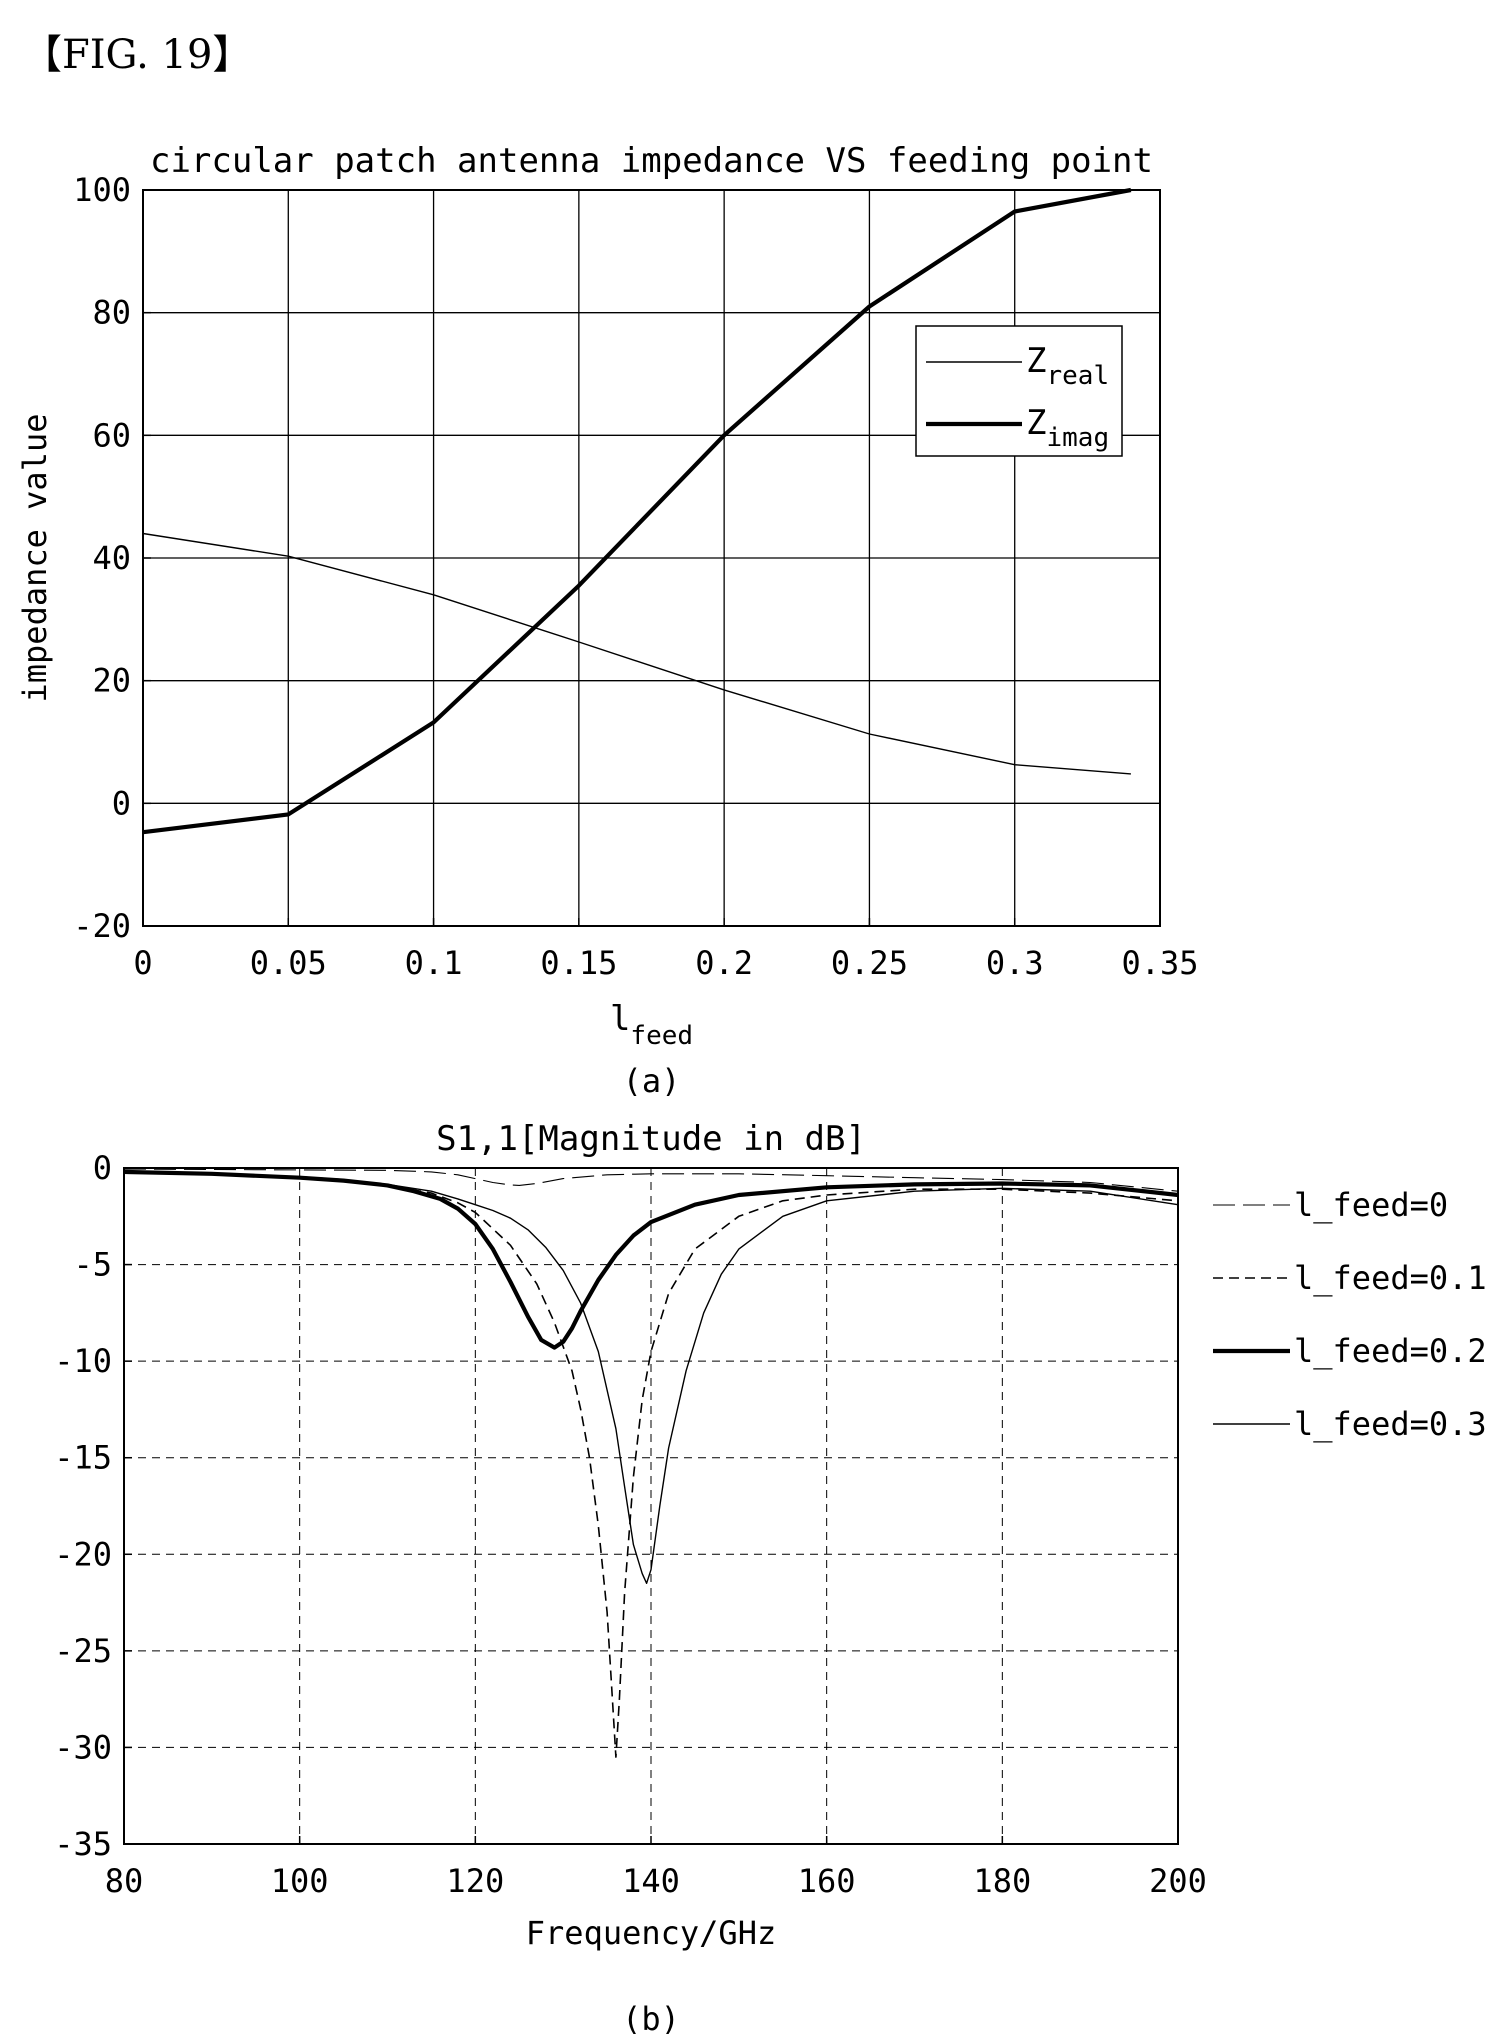  Describe the element at coordinates (1350, 1314) in the screenshot. I see `legend: l_feed=0 l_feed=0.1 l_feed=0.2 l_feed=0.3` at that location.